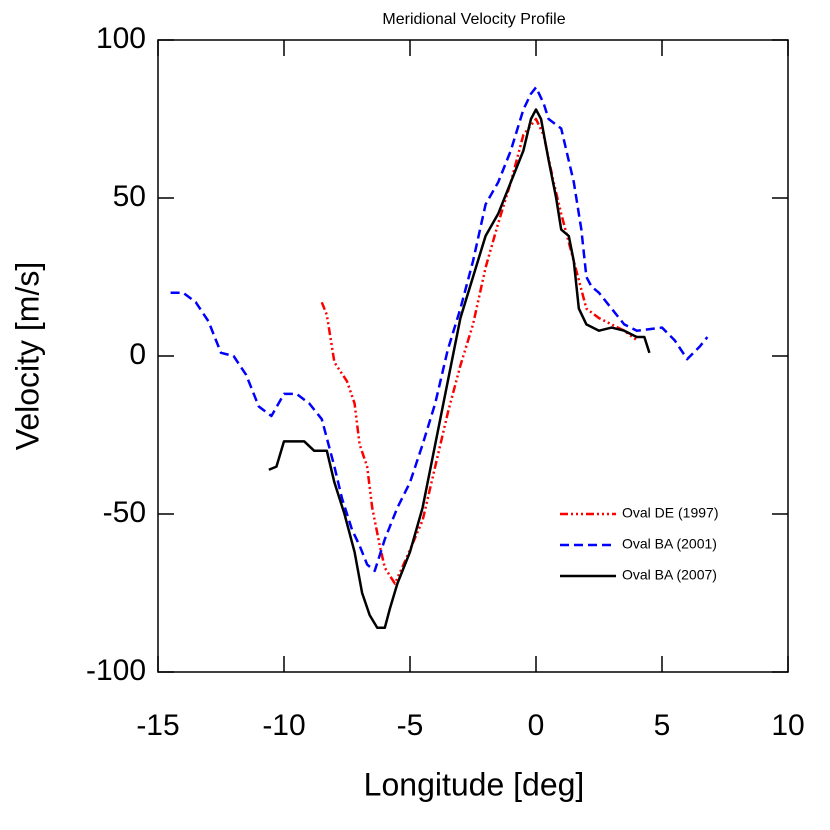  I want to click on x-tick-label: 5, so click(662, 725).